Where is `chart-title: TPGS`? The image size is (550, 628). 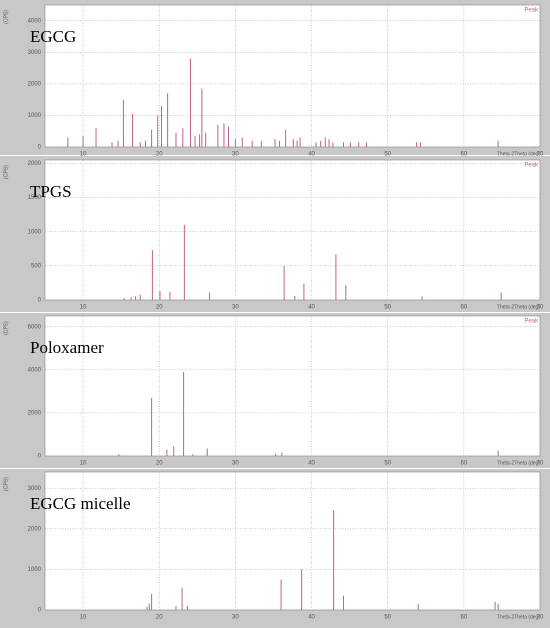 chart-title: TPGS is located at coordinates (51, 191).